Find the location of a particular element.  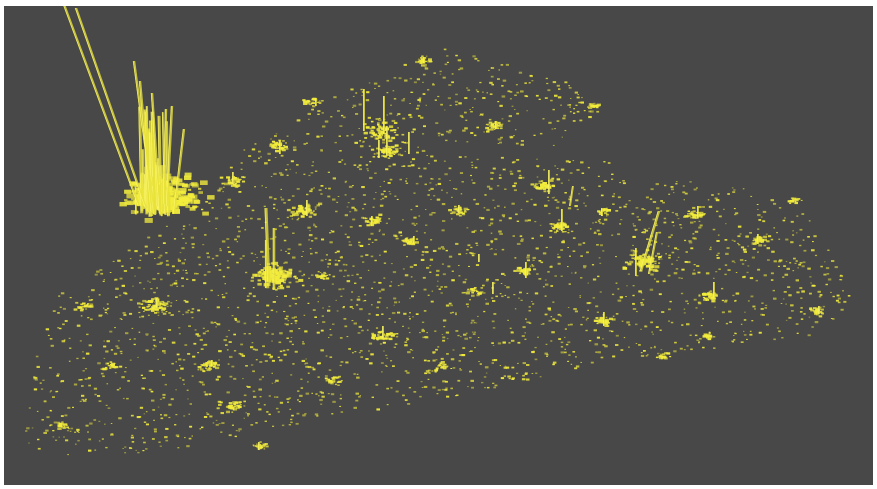

map-point-2007 is located at coordinates (476, 90).